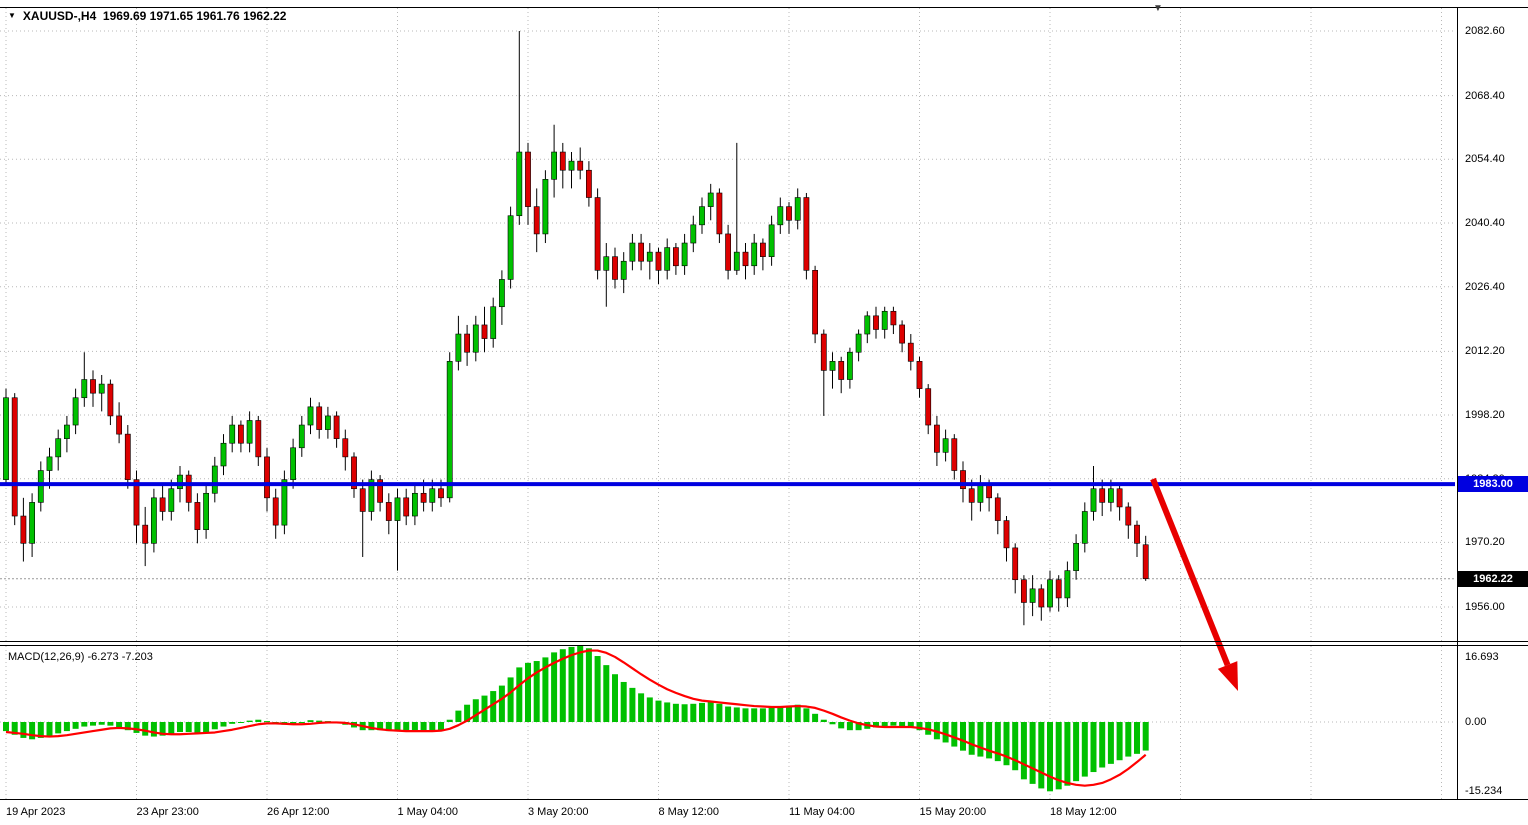 This screenshot has height=825, width=1528. I want to click on macd-scale-label: 0.00, so click(1476, 722).